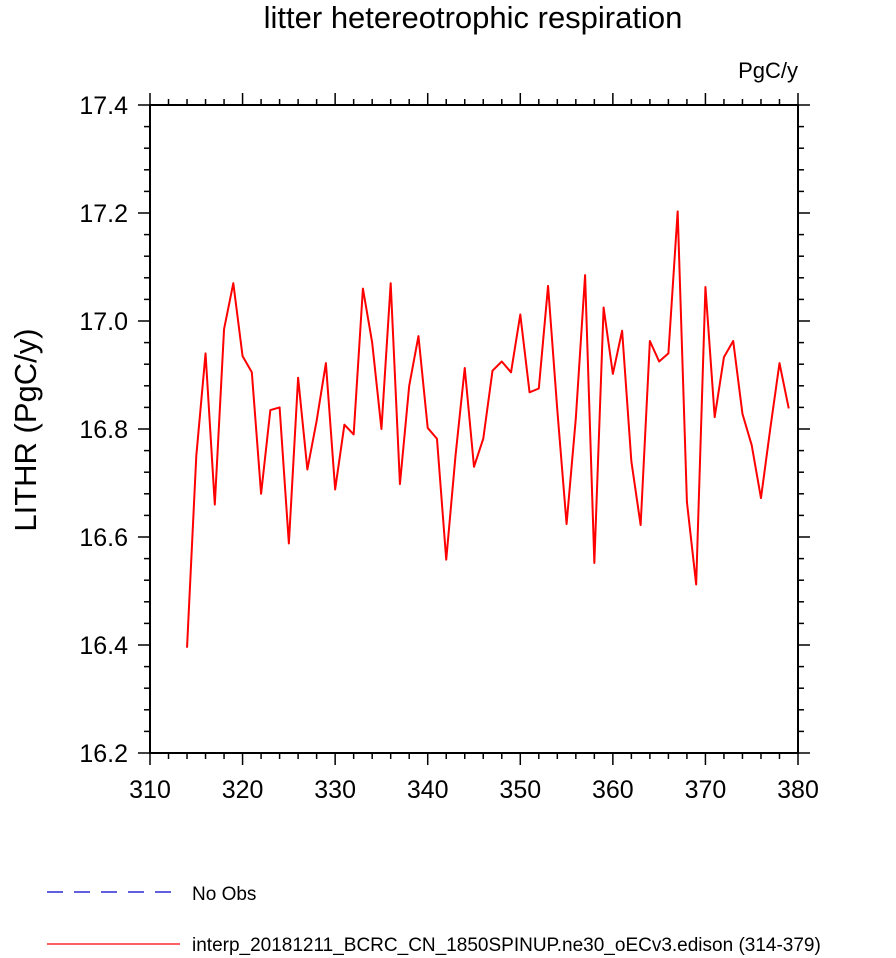 The image size is (896, 958). Describe the element at coordinates (25, 429) in the screenshot. I see `y-axis-label: LITHR (PgC/y)` at that location.